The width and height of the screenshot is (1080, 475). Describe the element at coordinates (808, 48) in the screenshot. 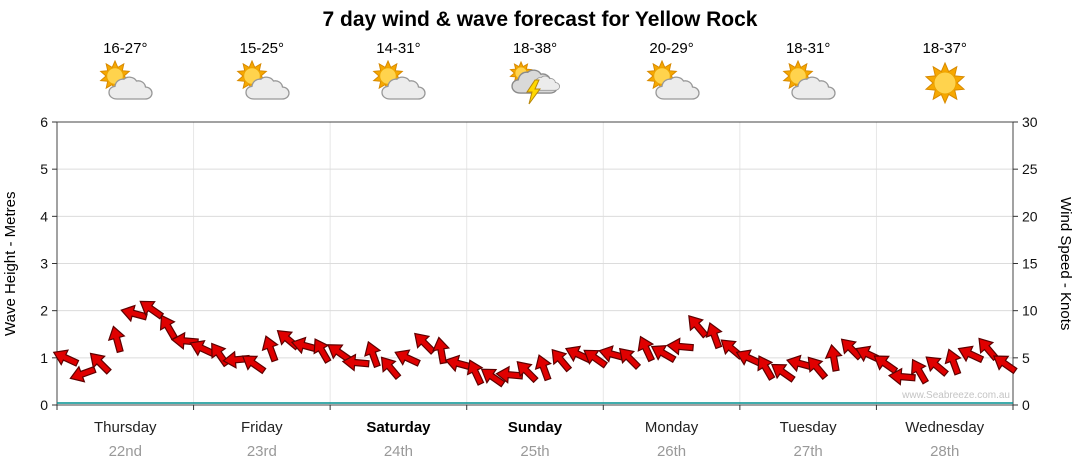

I see `day-temp: 18-31°` at that location.